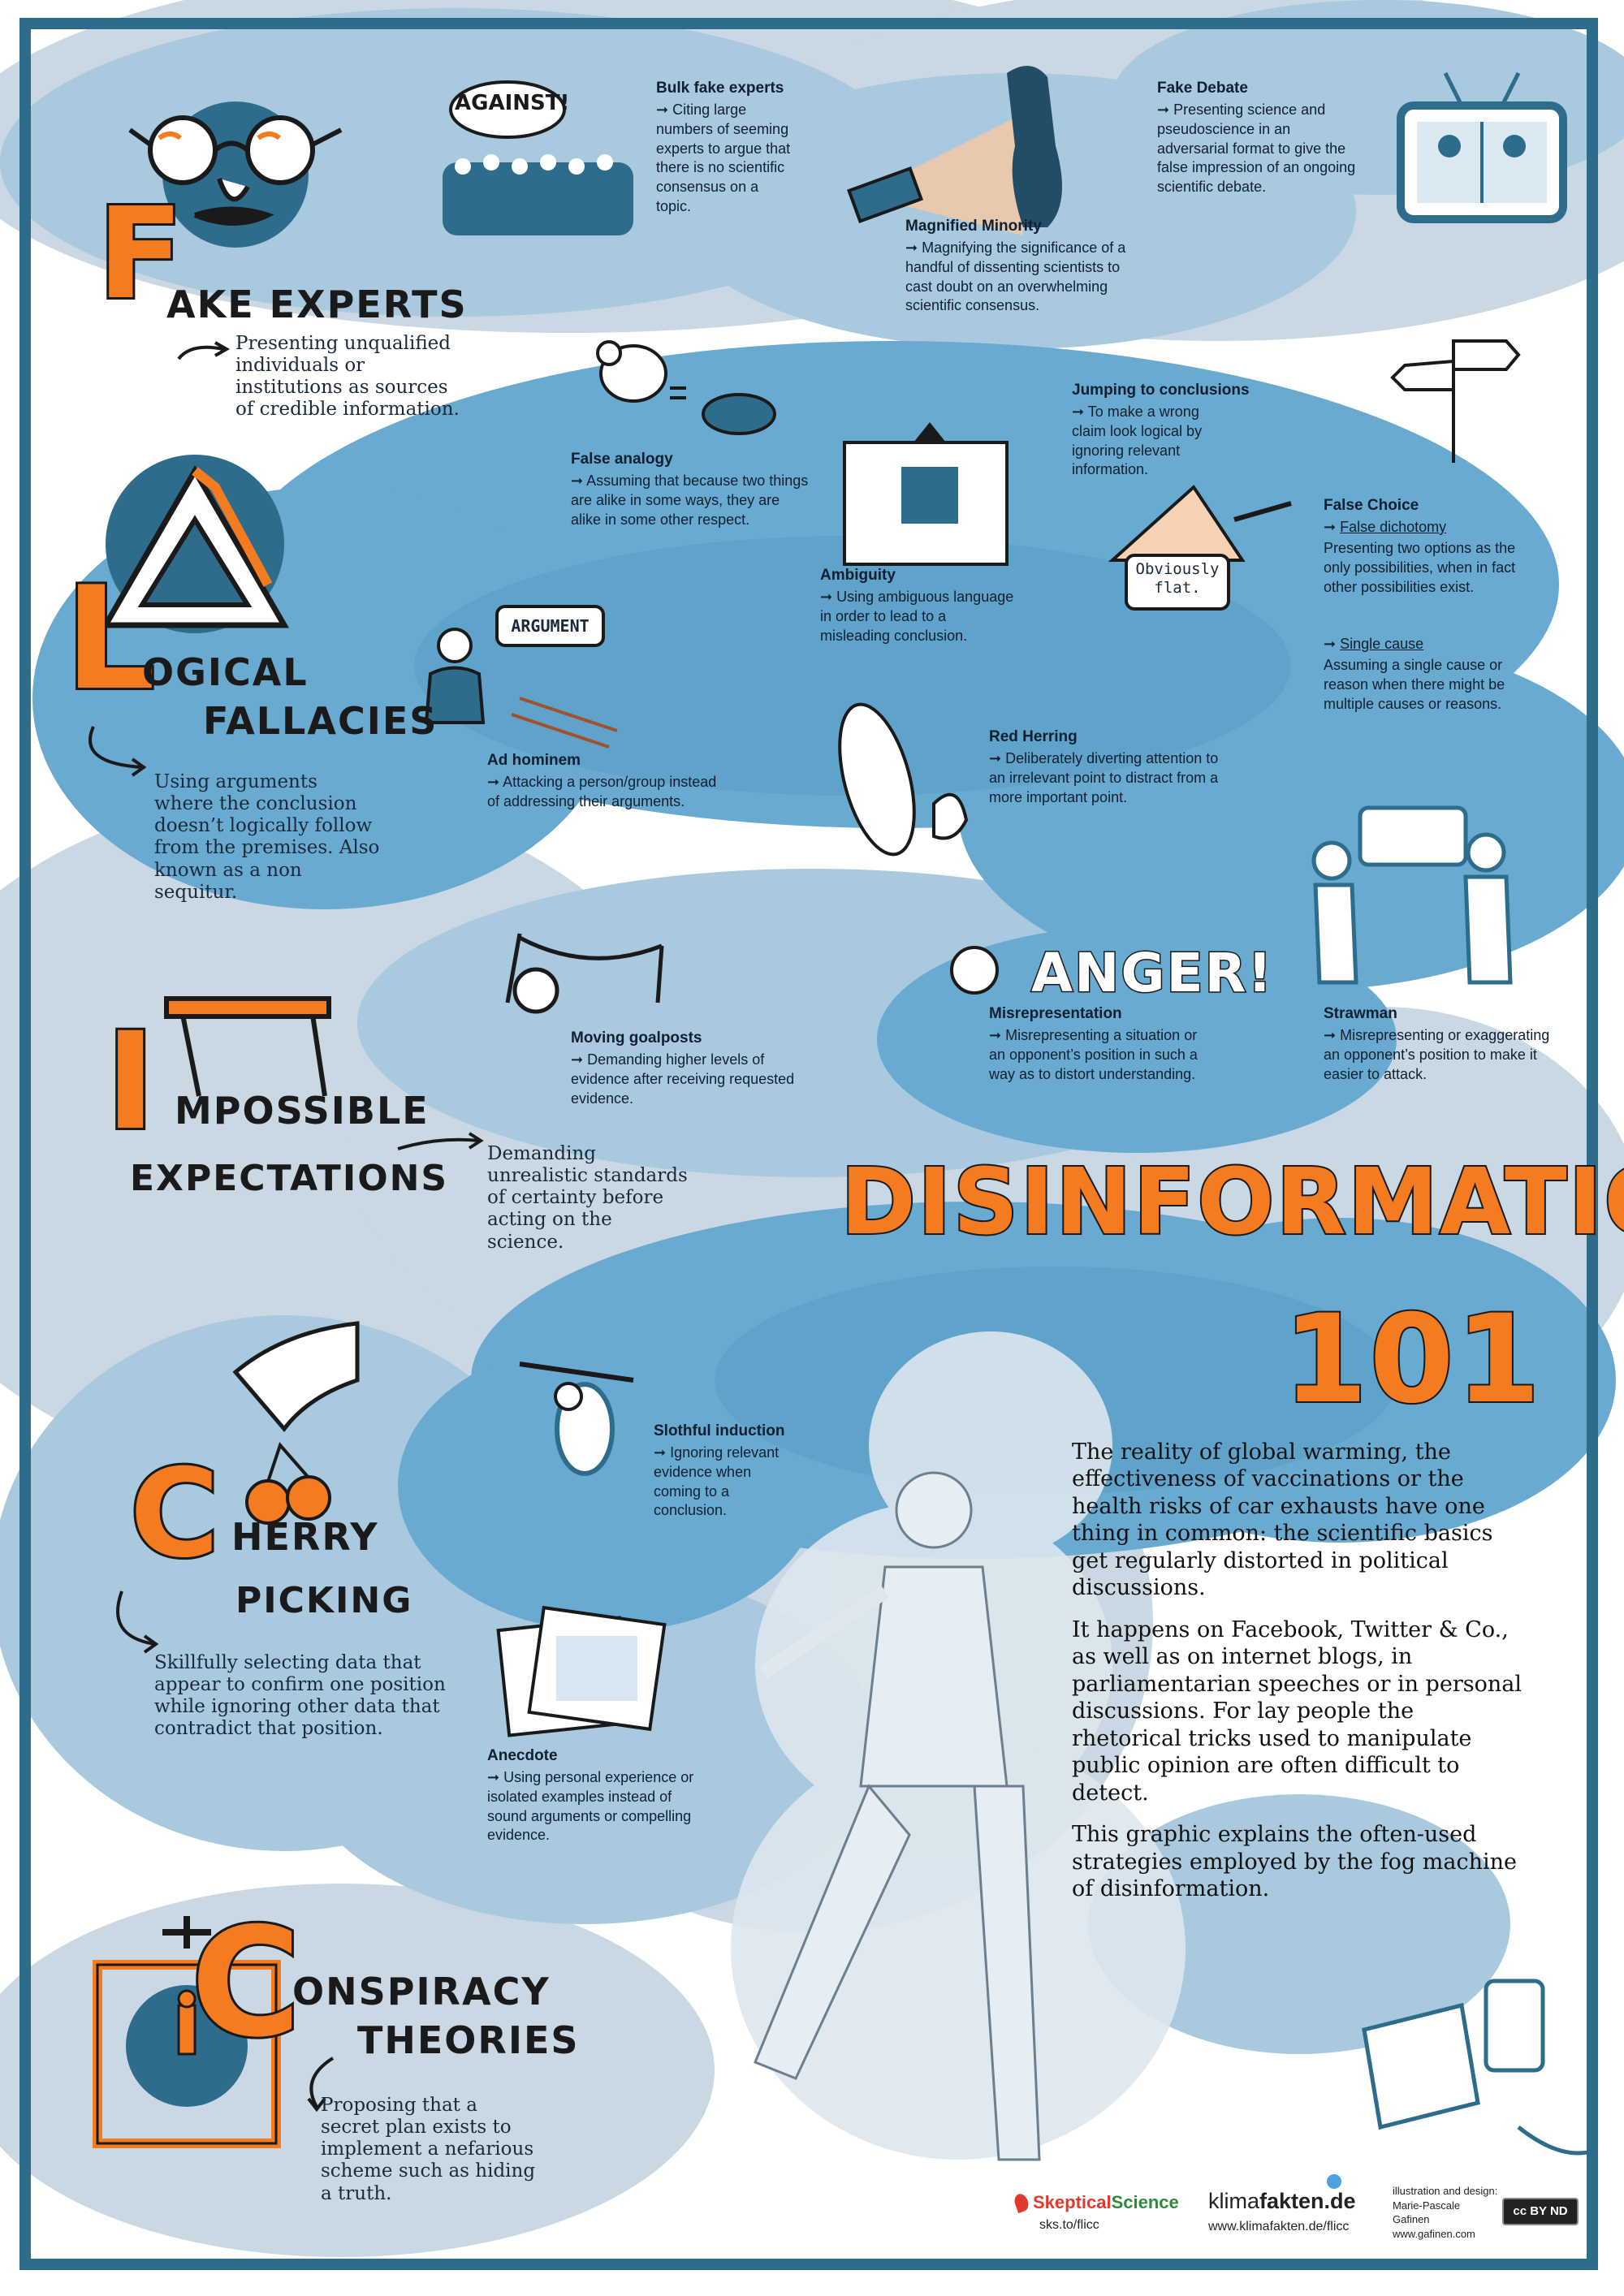 The image size is (1624, 2296). What do you see at coordinates (974, 227) in the screenshot?
I see `magnified-minority-title: Magnified Minority` at bounding box center [974, 227].